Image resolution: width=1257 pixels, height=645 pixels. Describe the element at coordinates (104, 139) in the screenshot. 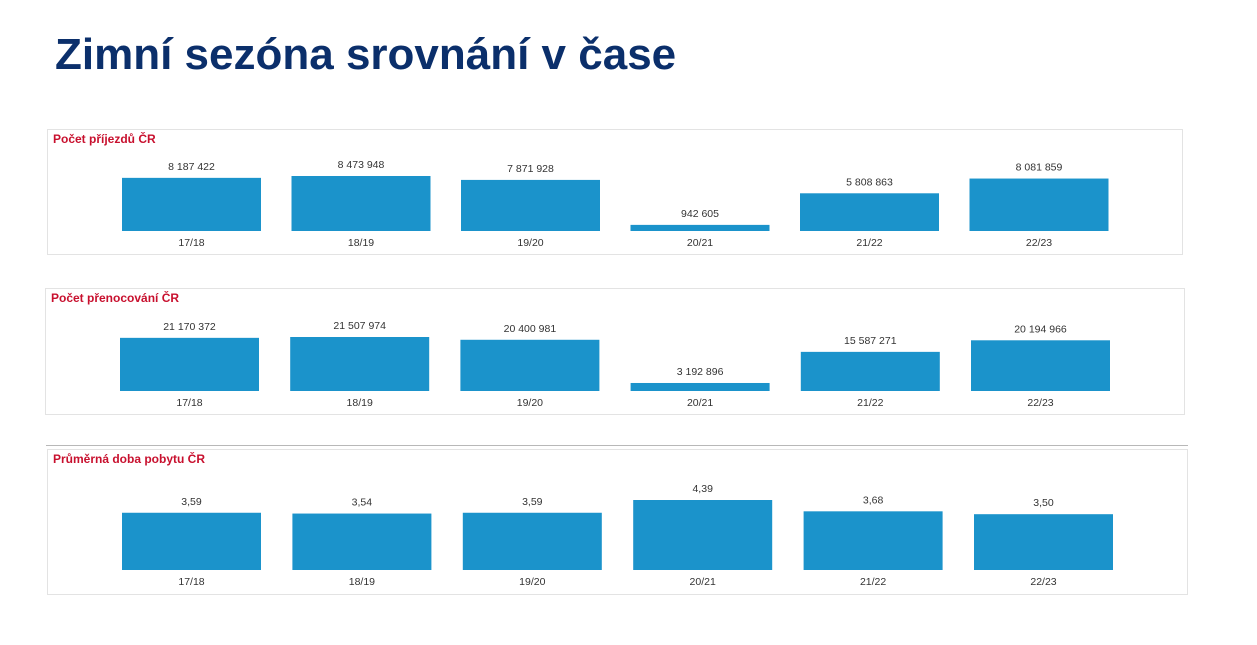

I see `chart-title-arrivals: Počet příjezdů ČR` at that location.